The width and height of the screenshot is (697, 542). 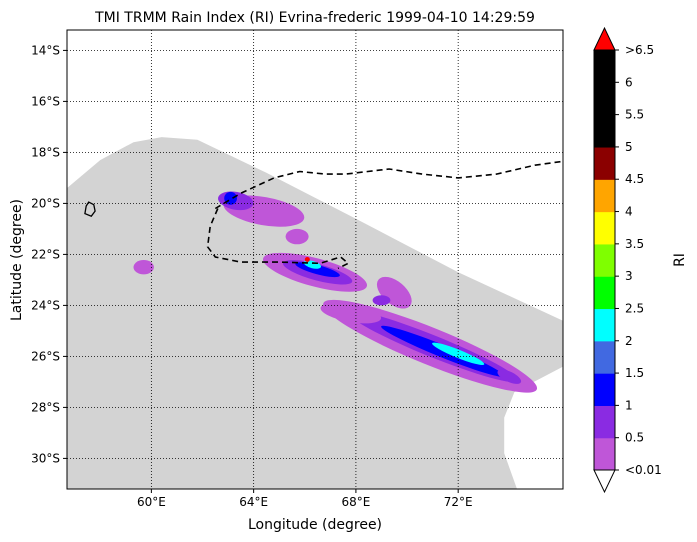 I want to click on colorbar-tick-label: 5.5, so click(x=634, y=115).